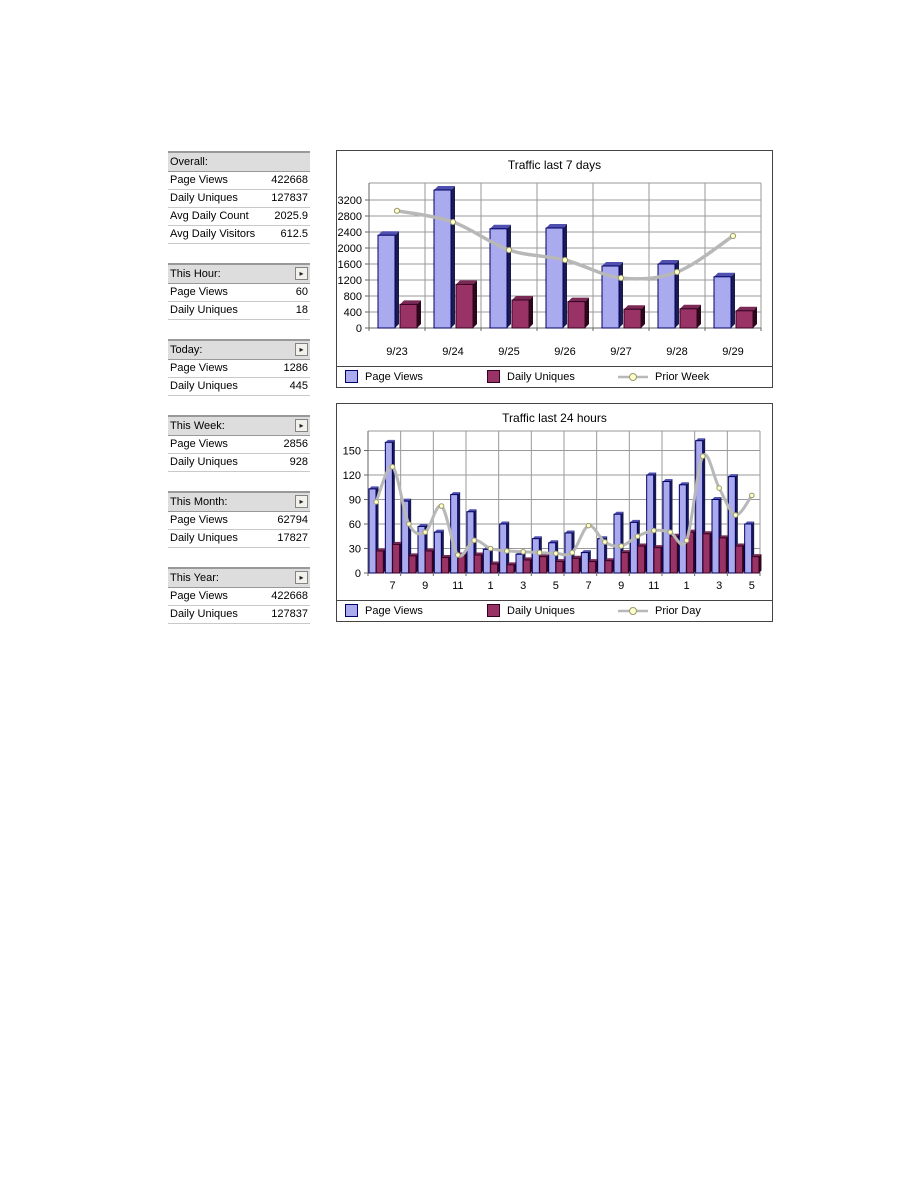 This screenshot has height=1188, width=918. Describe the element at coordinates (350, 265) in the screenshot. I see `svg-text: 1600` at that location.